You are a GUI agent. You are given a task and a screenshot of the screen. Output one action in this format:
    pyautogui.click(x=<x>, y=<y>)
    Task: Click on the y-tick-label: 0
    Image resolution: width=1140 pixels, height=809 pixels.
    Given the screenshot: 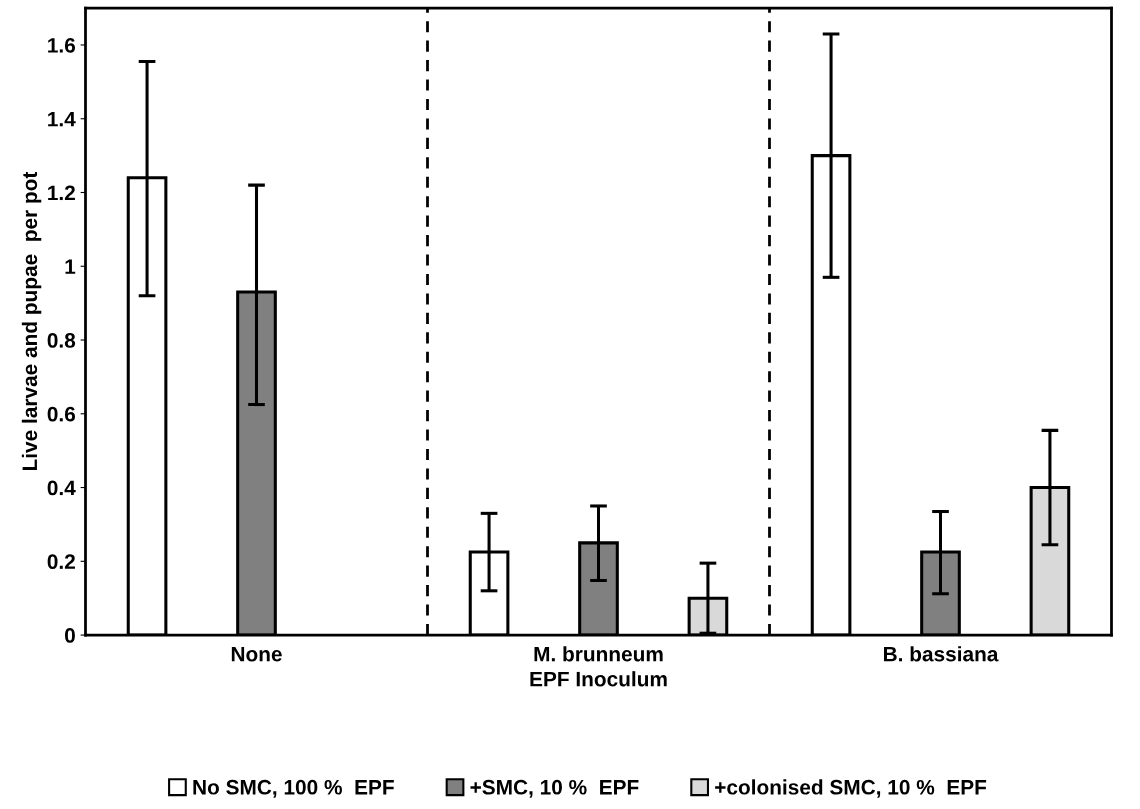 What is the action you would take?
    pyautogui.click(x=70, y=635)
    